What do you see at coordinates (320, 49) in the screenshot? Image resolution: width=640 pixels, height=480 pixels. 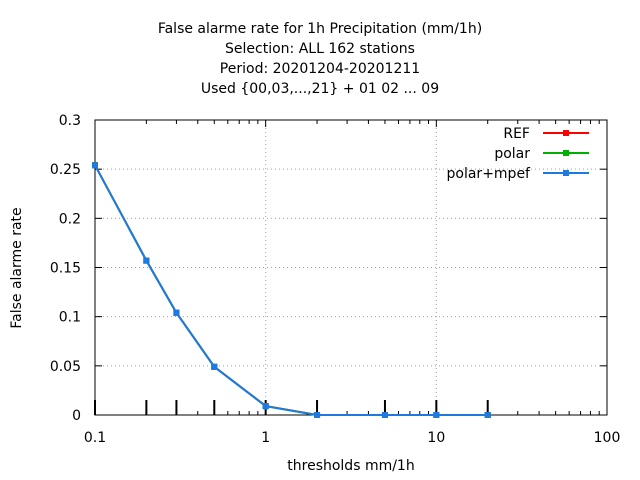 I see `chart-title-line-2: Selection: ALL 162 stations` at bounding box center [320, 49].